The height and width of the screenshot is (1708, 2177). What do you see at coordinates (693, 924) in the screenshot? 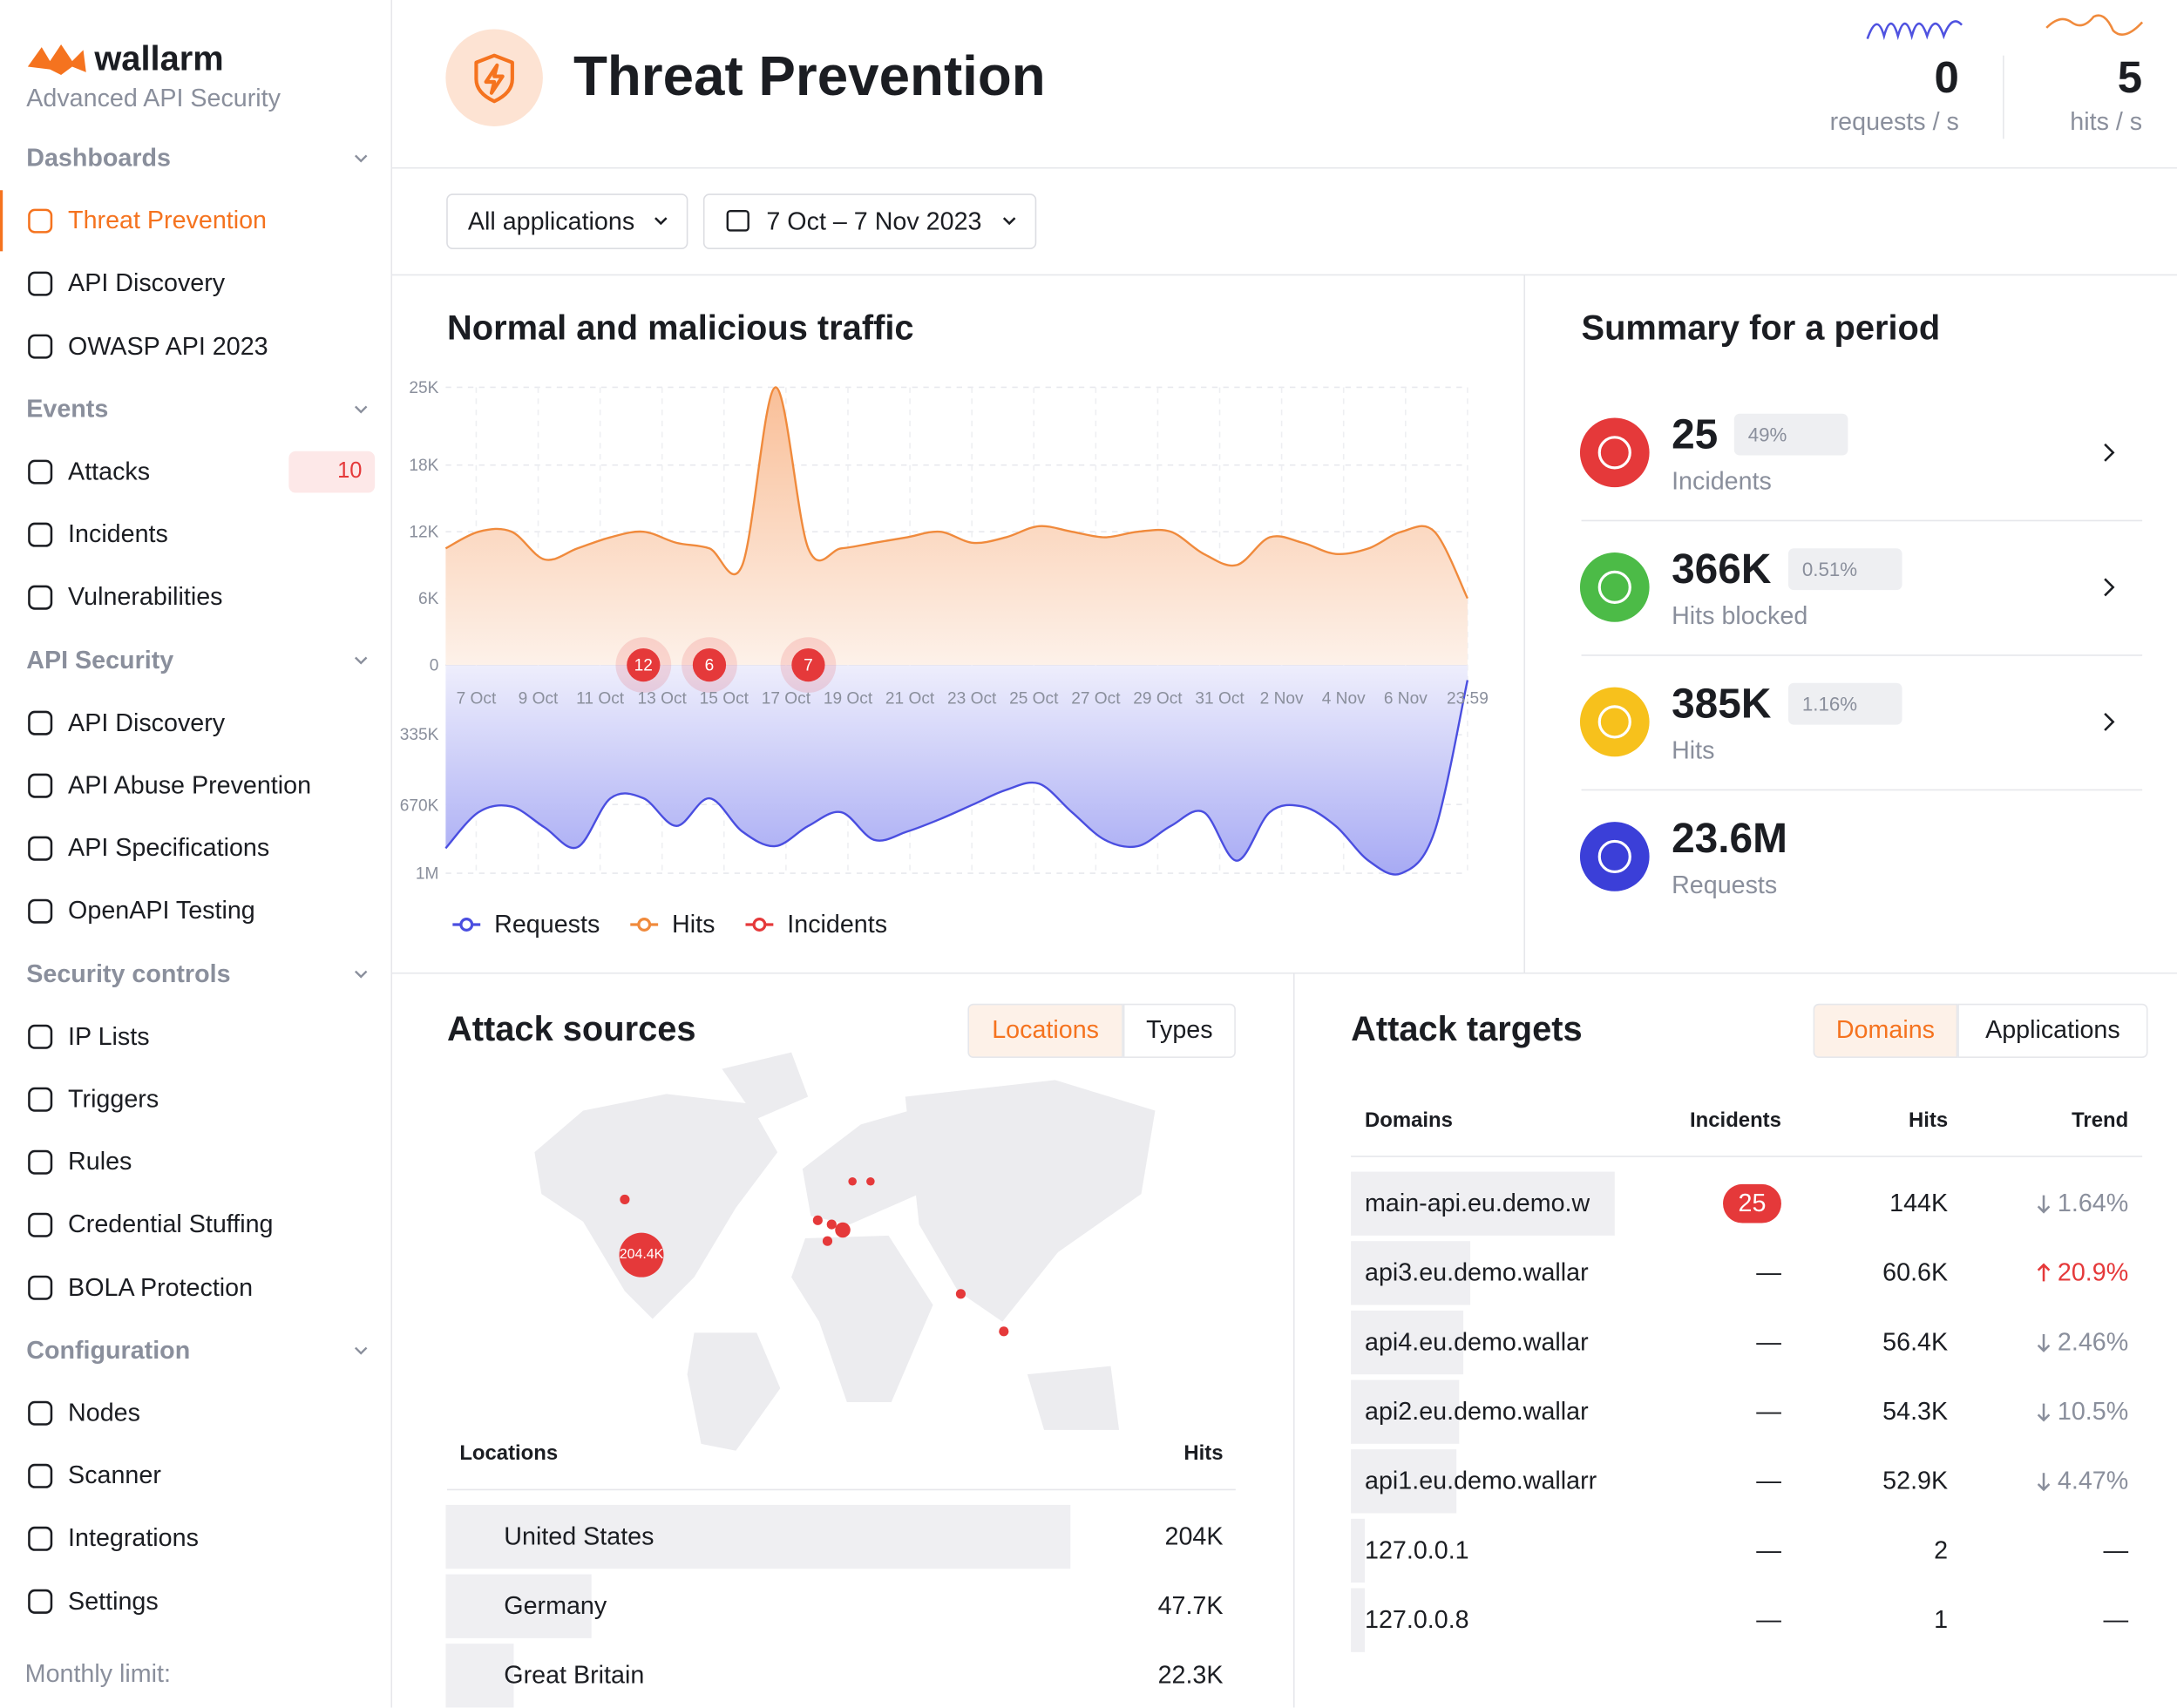
I see `legend-label: Hits` at bounding box center [693, 924].